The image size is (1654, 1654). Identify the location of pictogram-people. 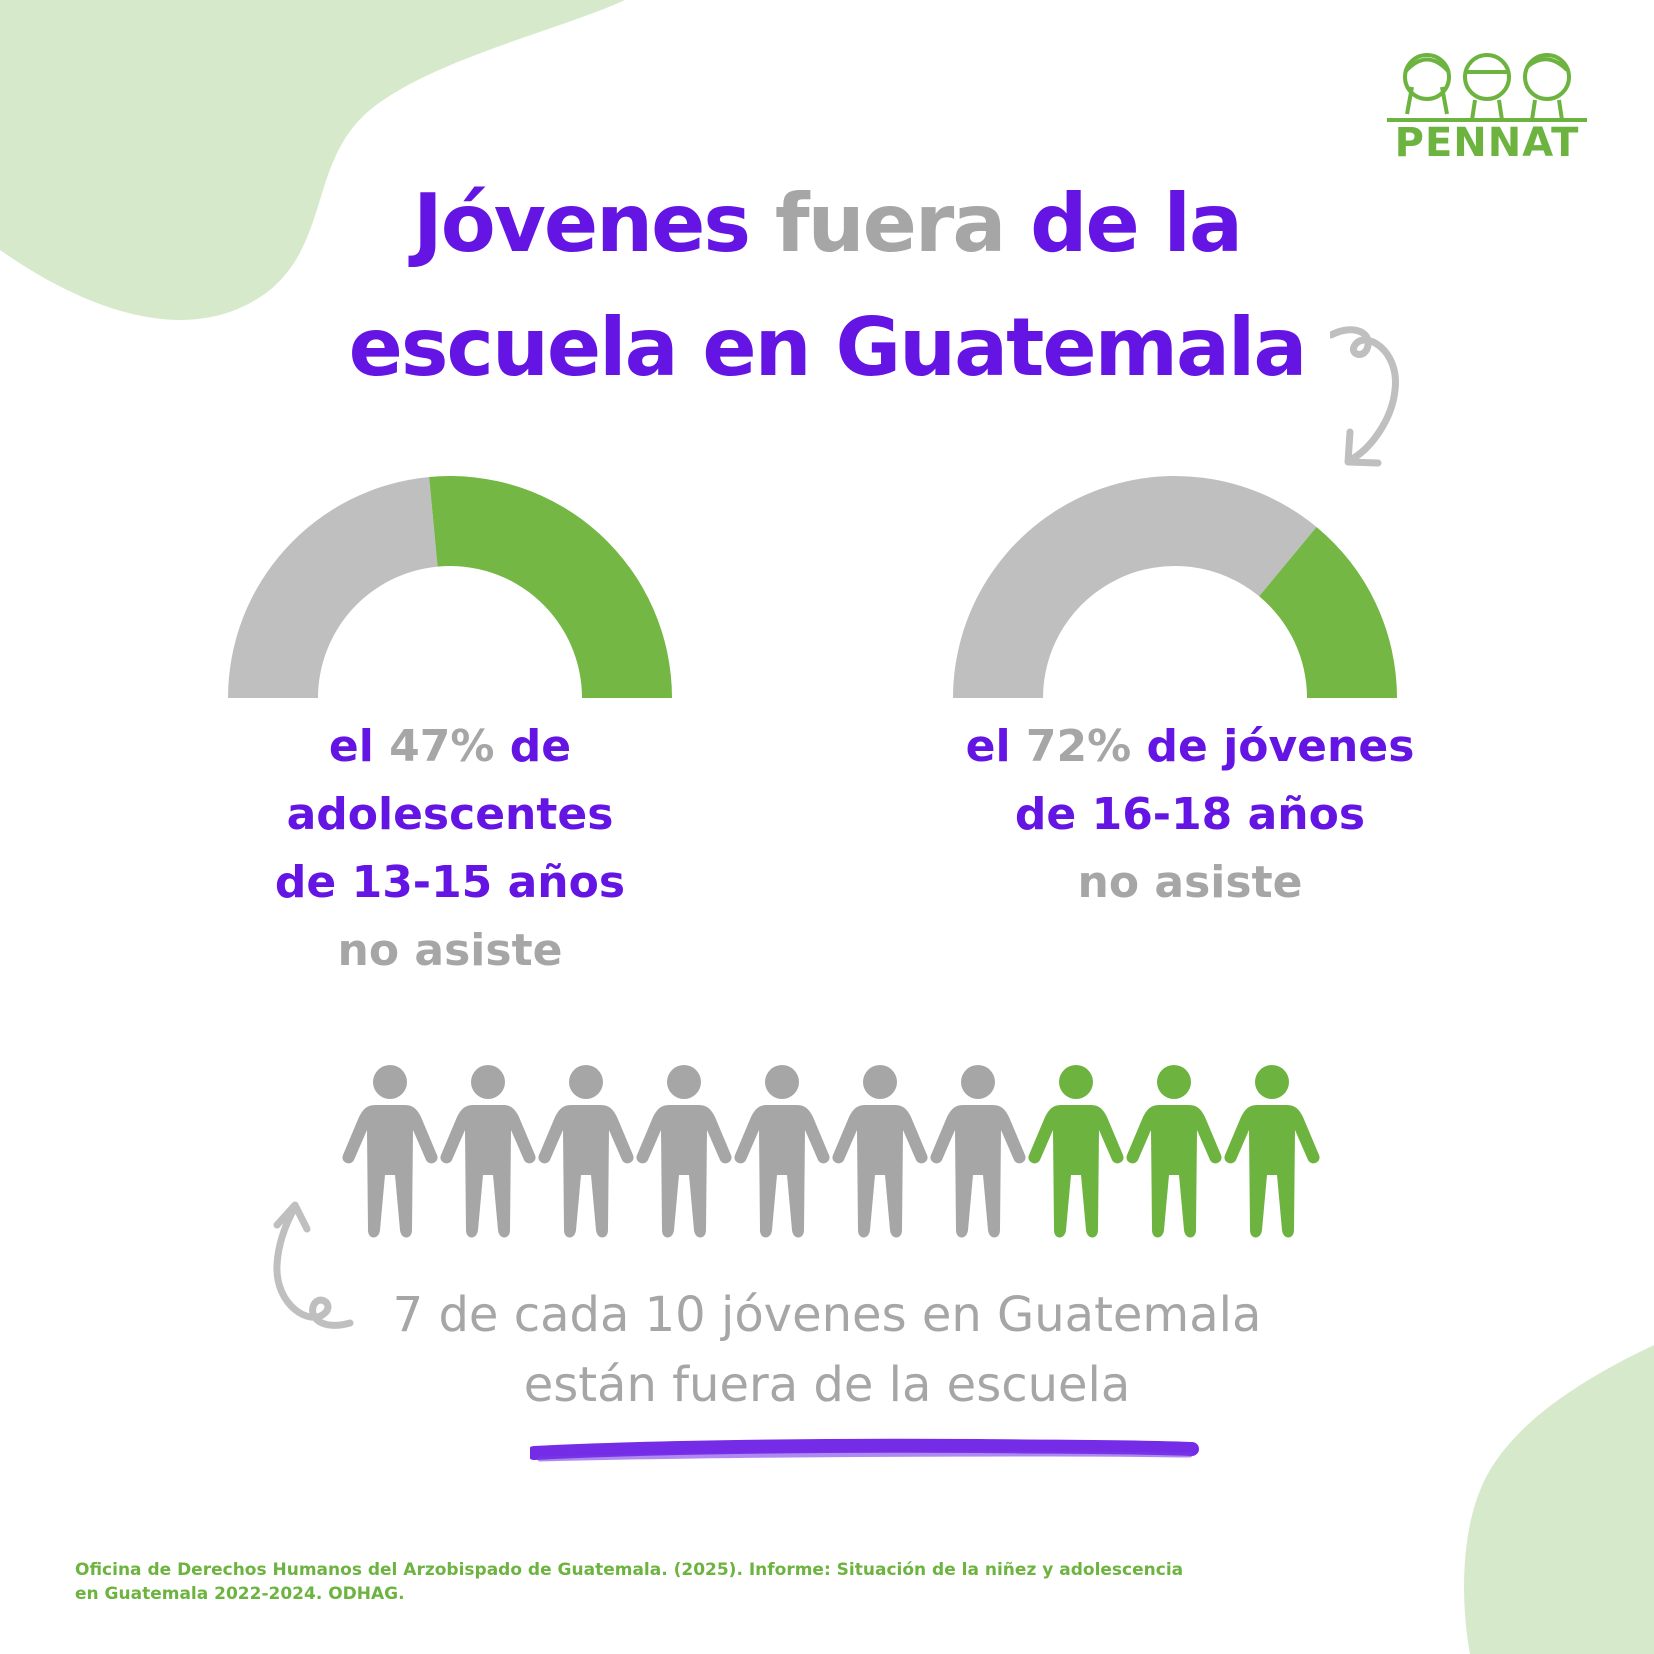
(831, 1151).